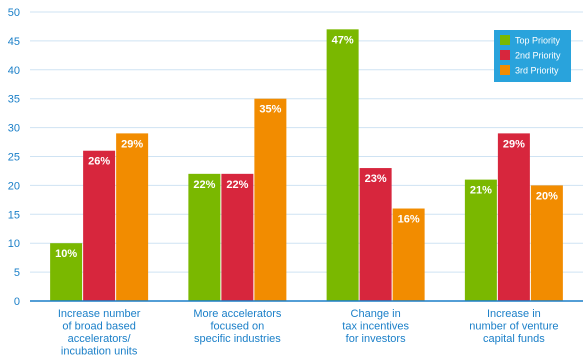 This screenshot has height=357, width=585. I want to click on y-tick-label: 20, so click(14, 186).